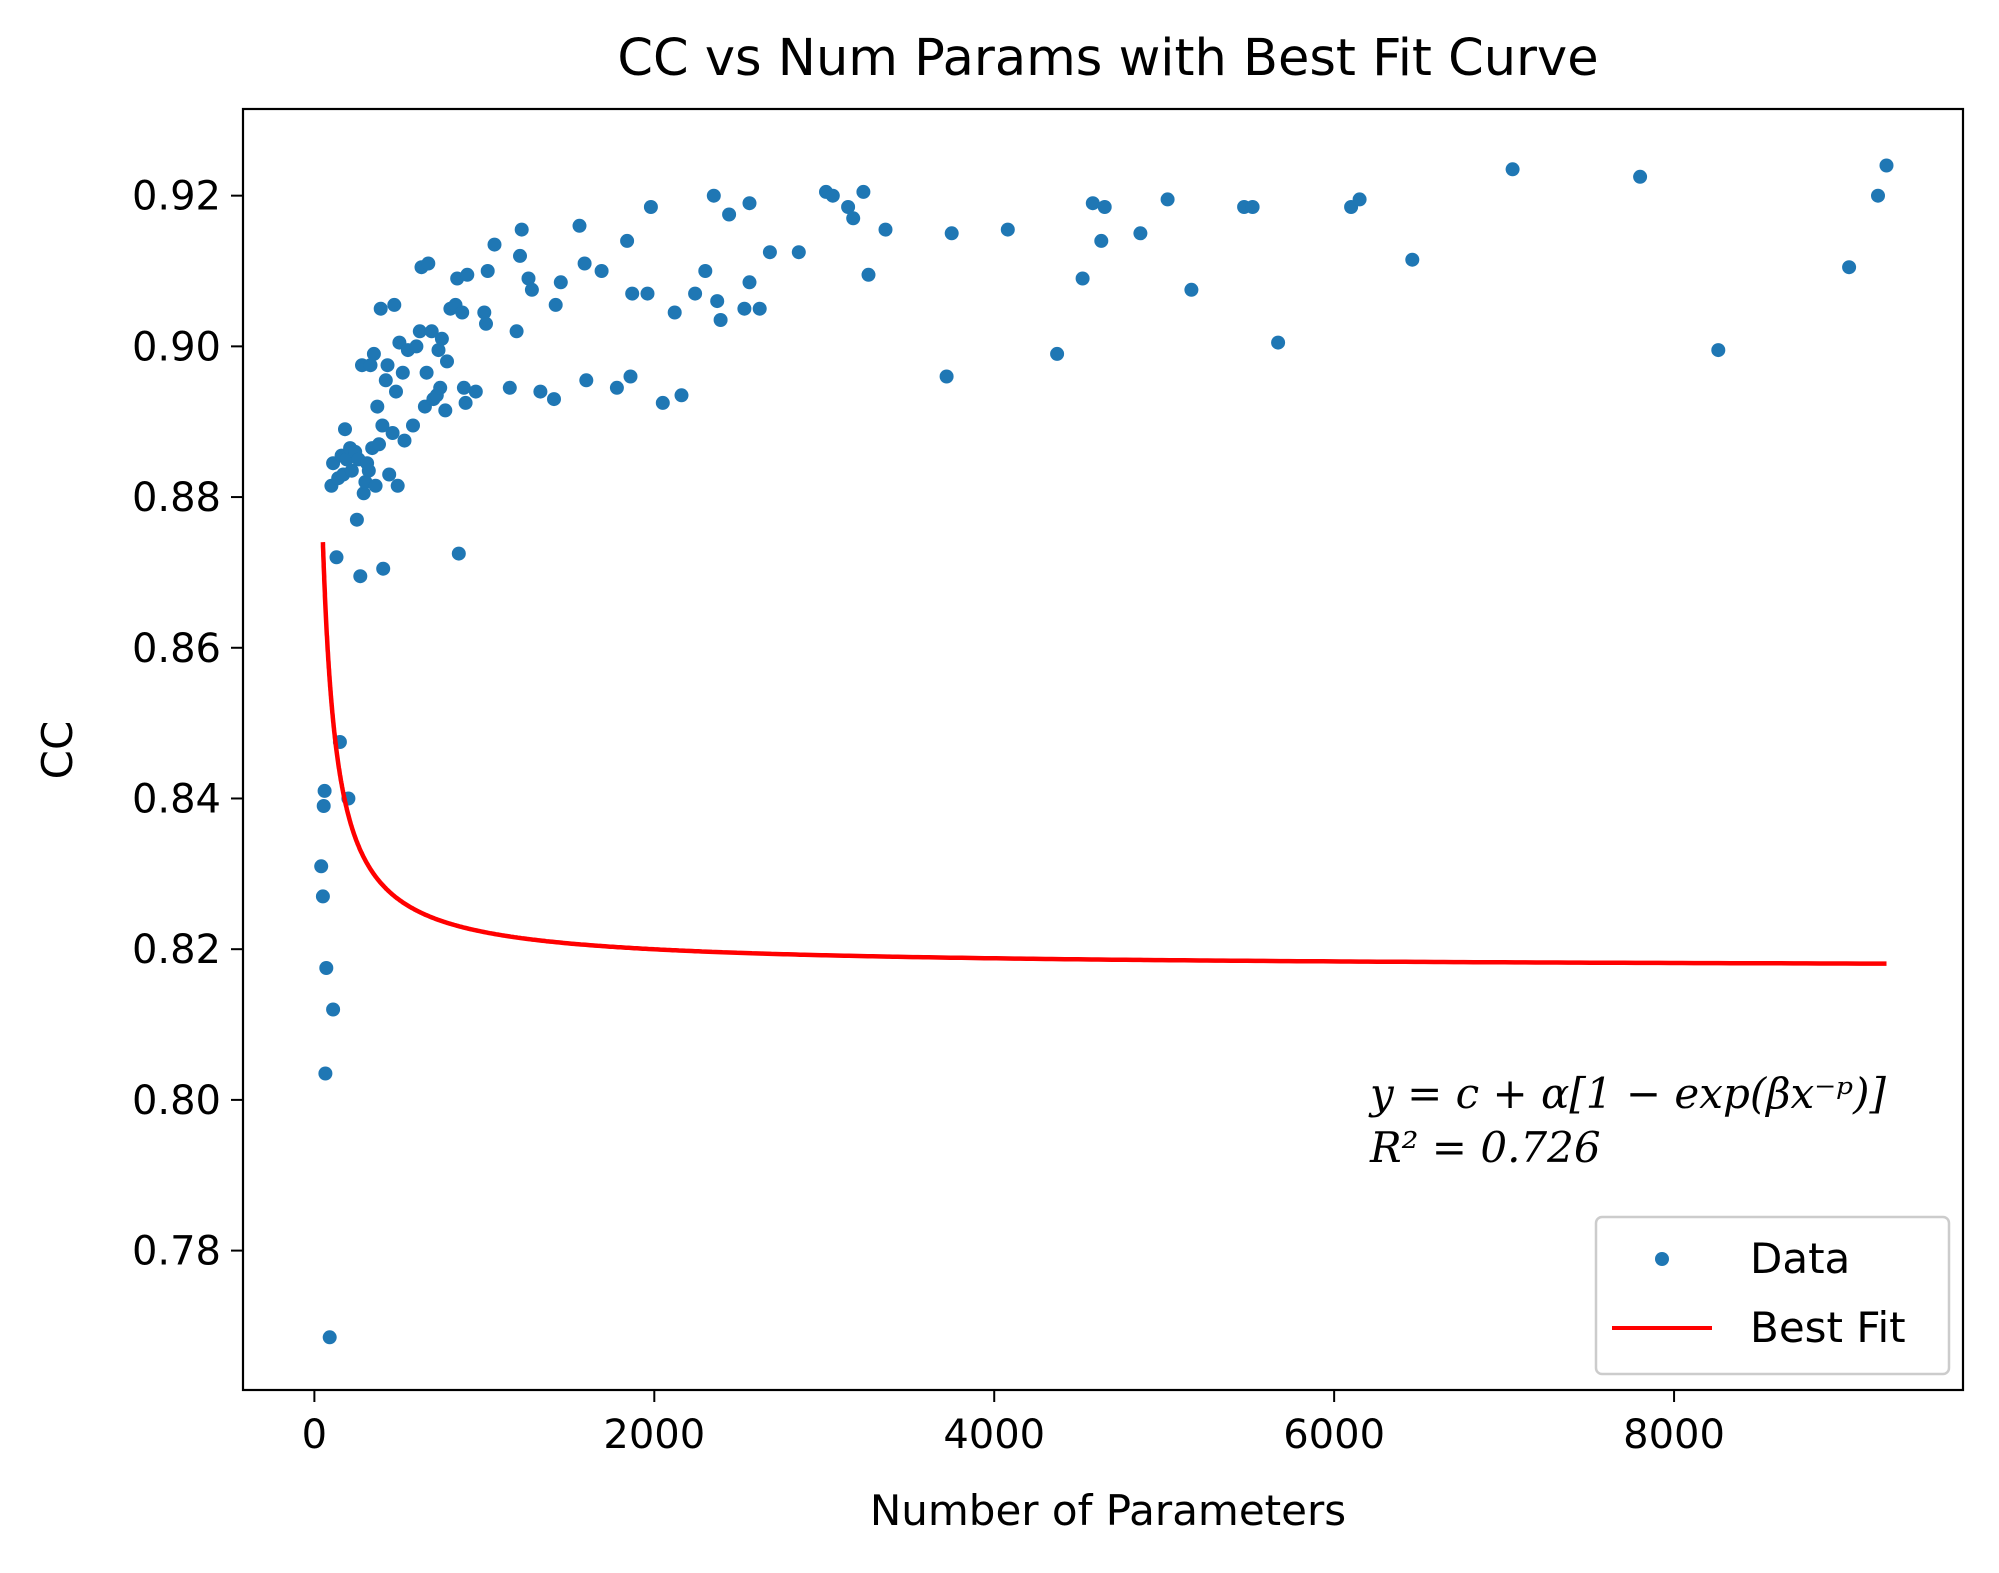 The width and height of the screenshot is (1999, 1573). I want to click on x-tick-label: 6000, so click(1334, 1435).